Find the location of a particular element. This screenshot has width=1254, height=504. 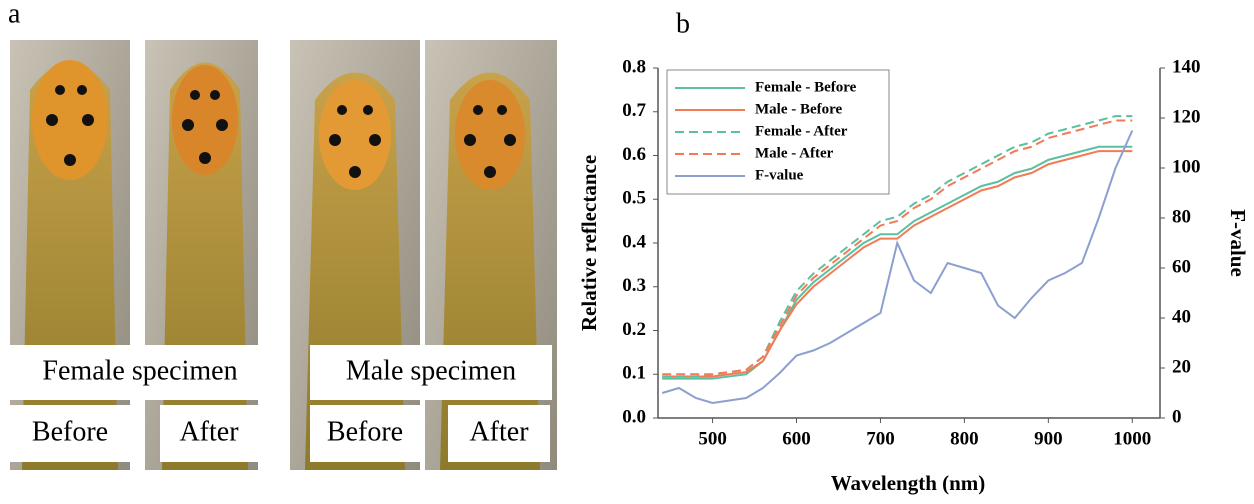

y-tick-label: 0.7 is located at coordinates (634, 110).